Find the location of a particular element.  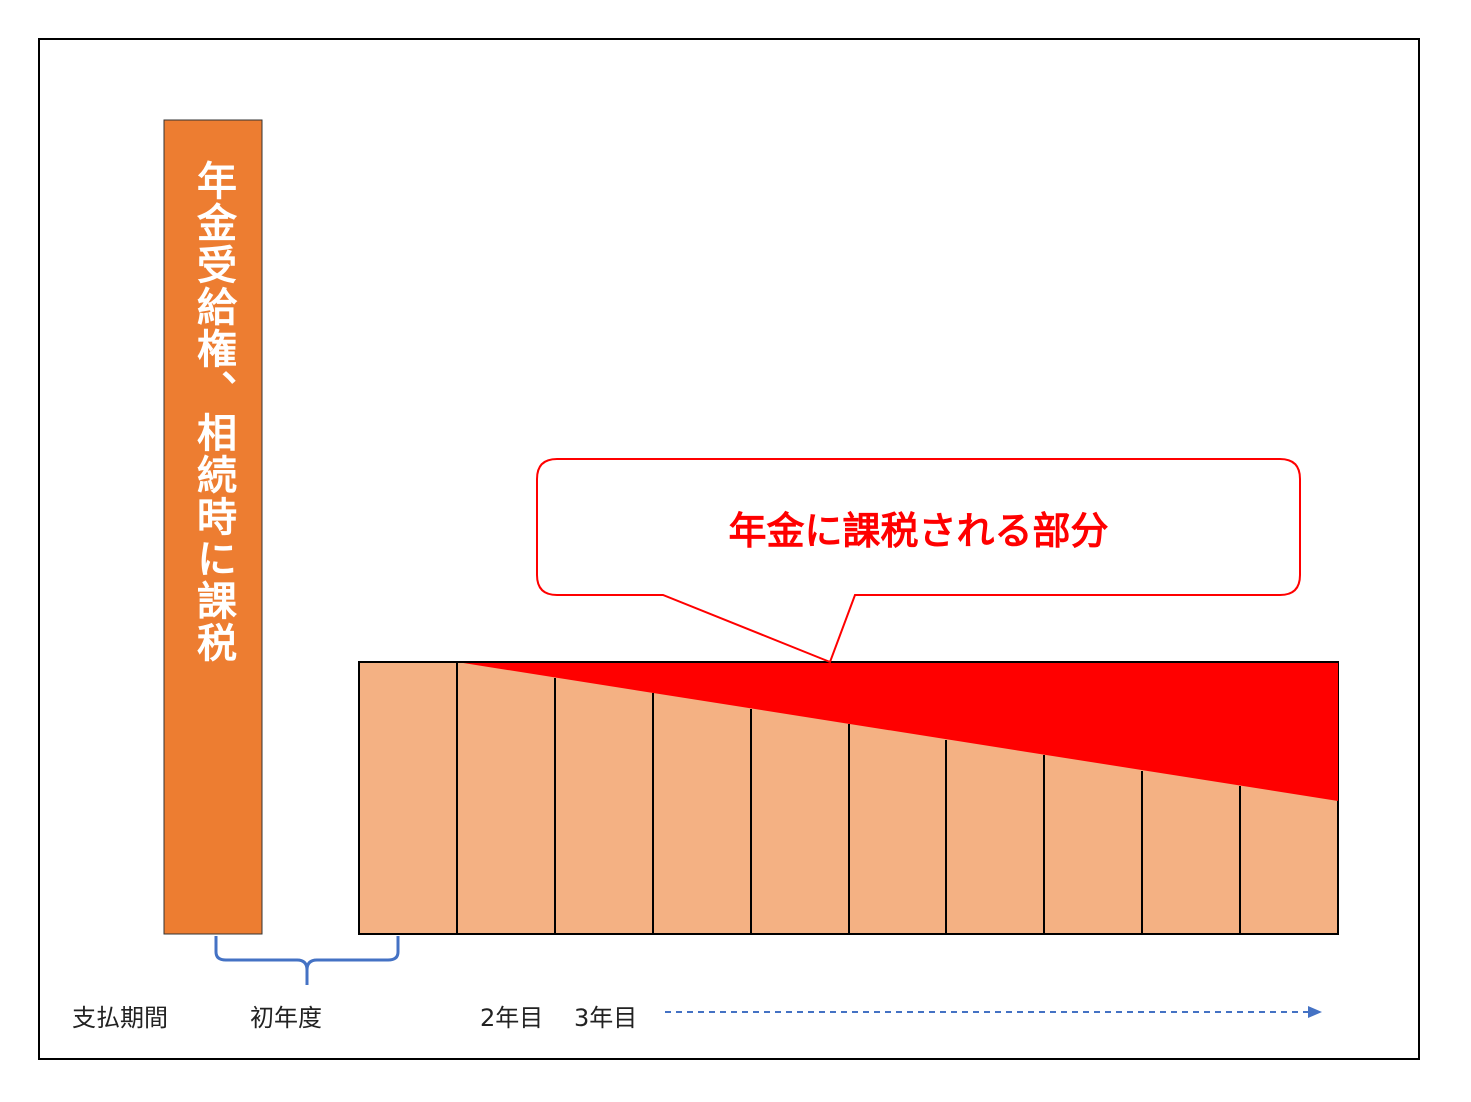

arrow-head is located at coordinates (1315, 1012).